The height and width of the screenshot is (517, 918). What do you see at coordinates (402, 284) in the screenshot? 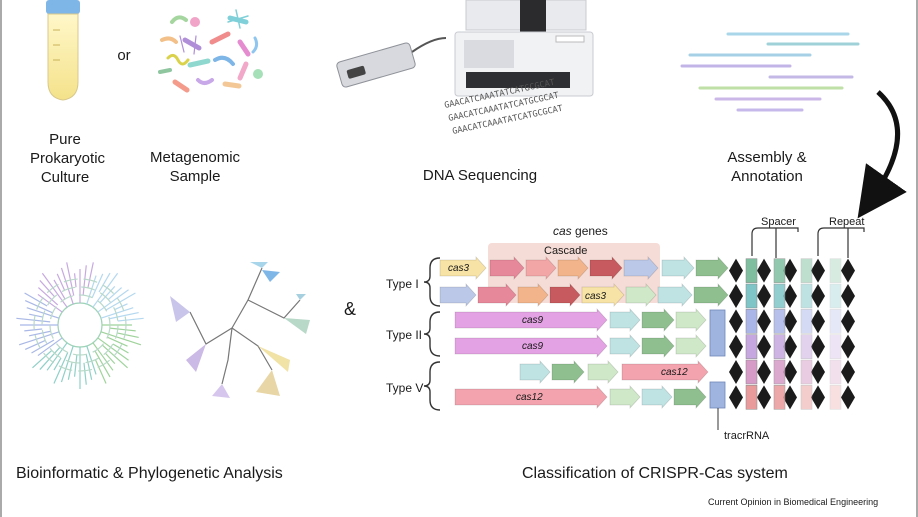
I see `type-i-label: Type I` at bounding box center [402, 284].